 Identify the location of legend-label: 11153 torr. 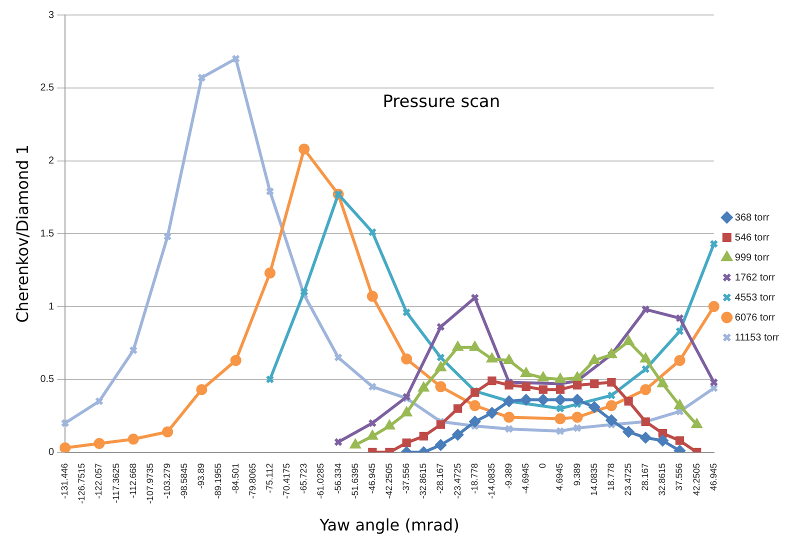
(757, 338).